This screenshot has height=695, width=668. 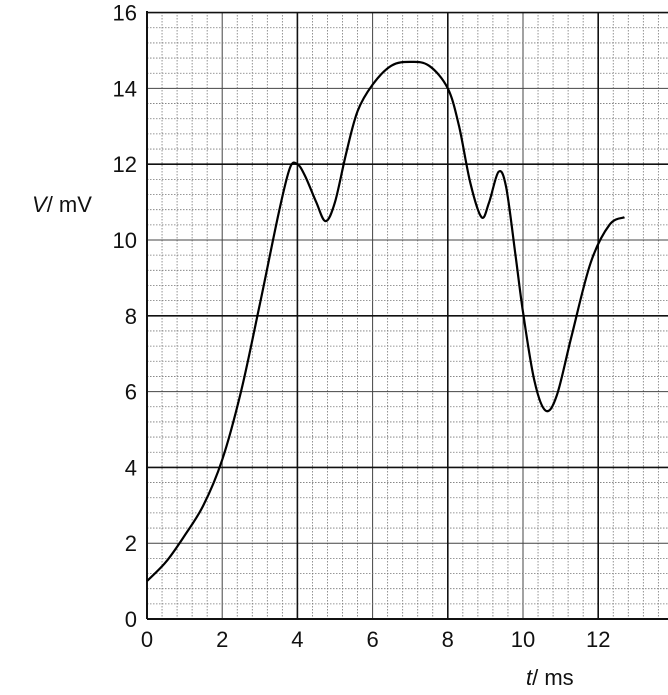 What do you see at coordinates (131, 467) in the screenshot?
I see `y-tick-label: 4` at bounding box center [131, 467].